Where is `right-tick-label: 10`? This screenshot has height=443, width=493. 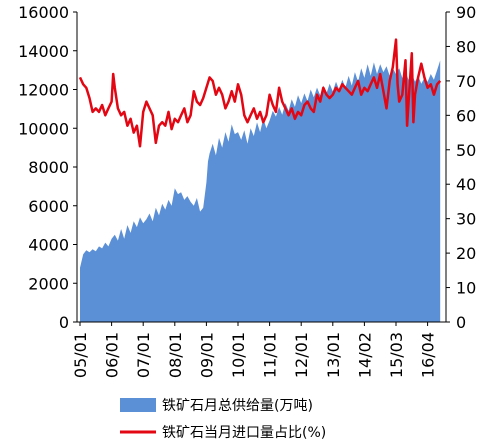
right-tick-label: 10 is located at coordinates (466, 288).